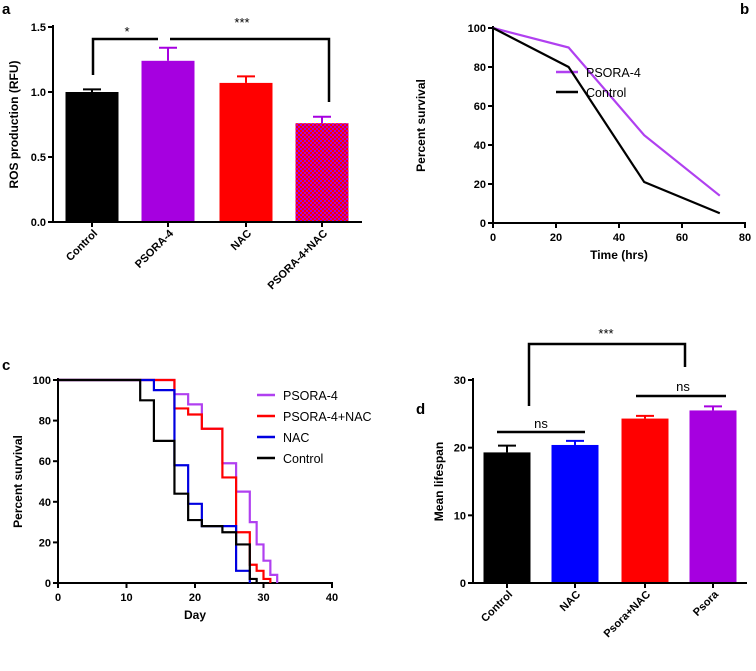 Image resolution: width=756 pixels, height=671 pixels. What do you see at coordinates (126, 598) in the screenshot?
I see `x-tick-label: 10` at bounding box center [126, 598].